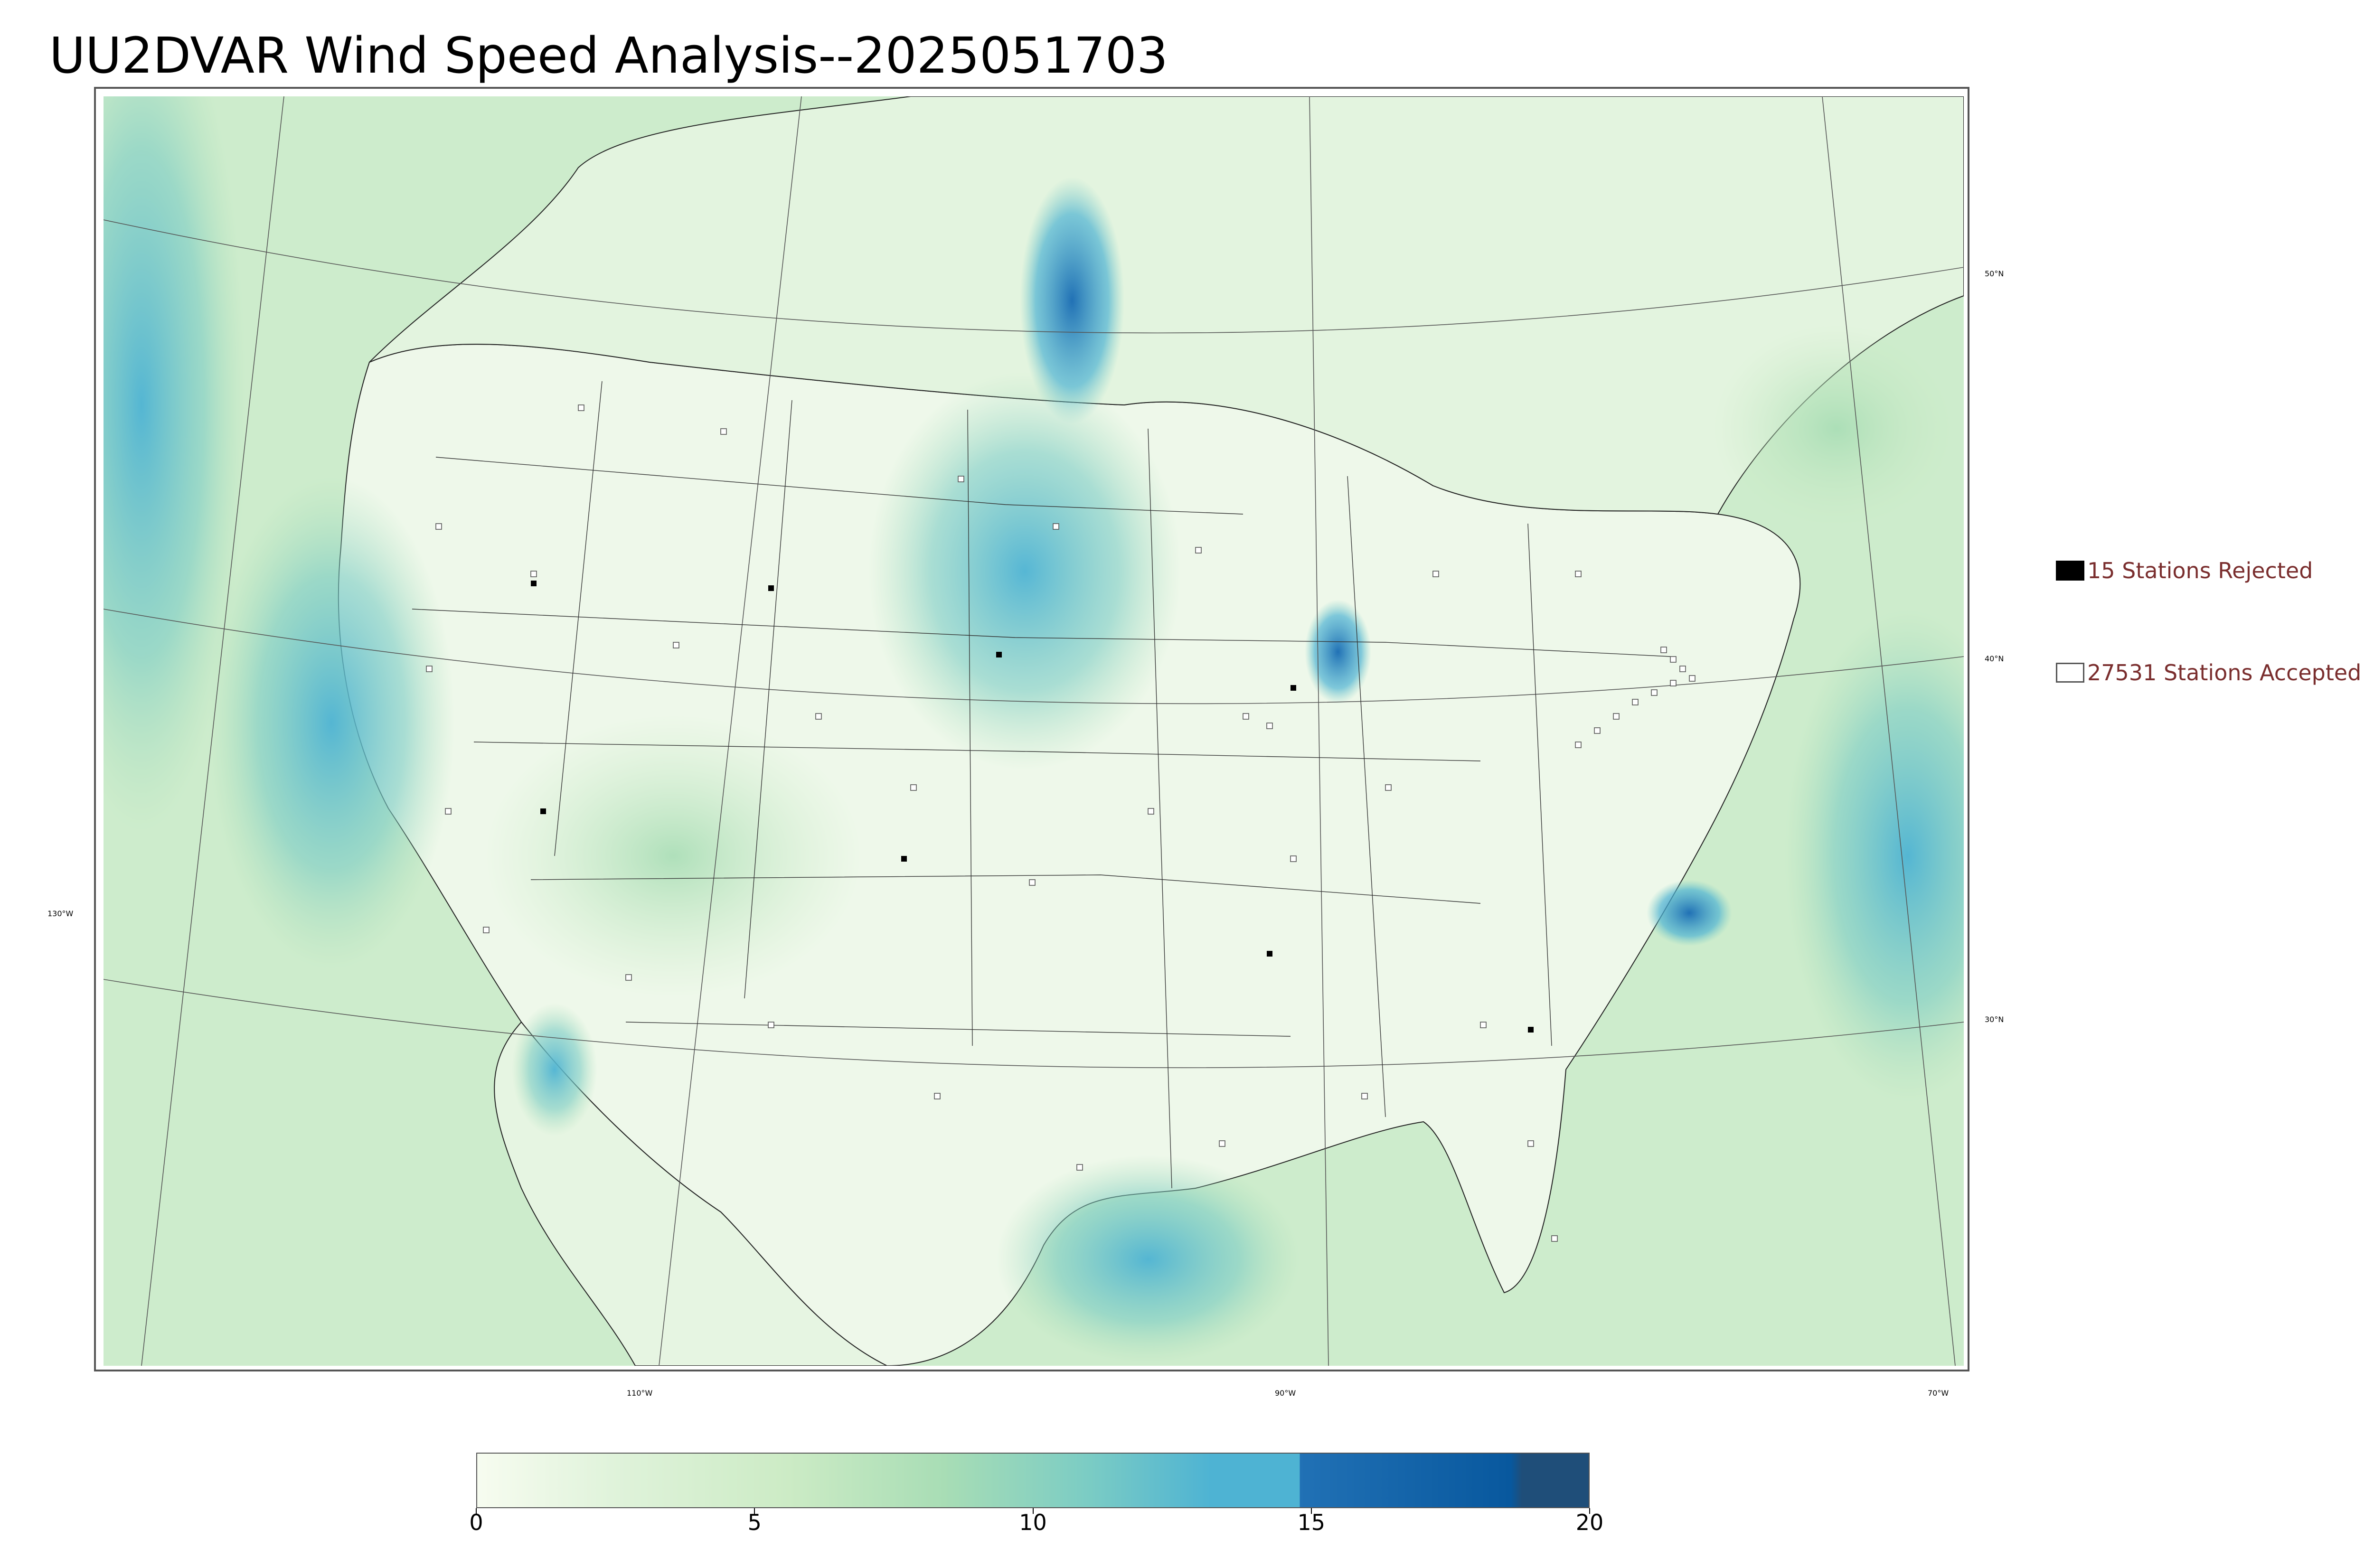 This screenshot has height=1568, width=2374. I want to click on lon-label-70w: 70°W, so click(1938, 1394).